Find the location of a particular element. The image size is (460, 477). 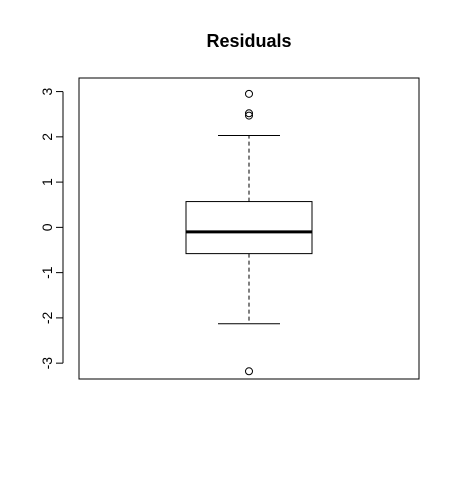

iqr-box is located at coordinates (249, 228).